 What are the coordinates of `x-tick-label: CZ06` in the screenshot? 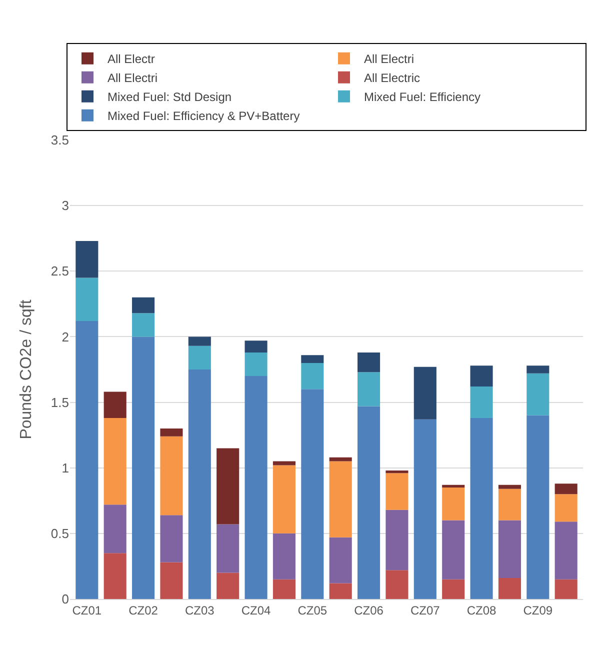 It's located at (369, 610).